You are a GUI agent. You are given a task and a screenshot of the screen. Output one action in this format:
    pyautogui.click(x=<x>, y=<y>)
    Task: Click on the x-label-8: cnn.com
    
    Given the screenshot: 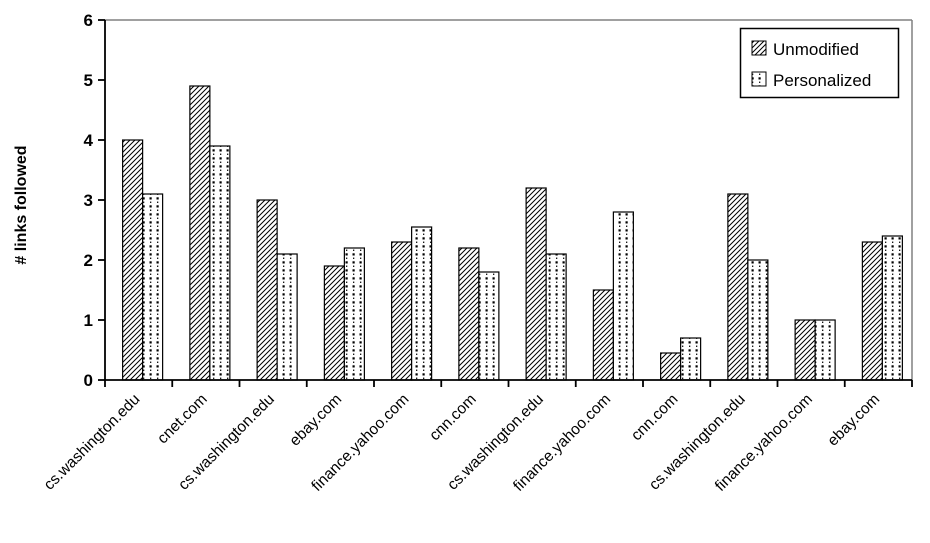 What is the action you would take?
    pyautogui.click(x=654, y=417)
    